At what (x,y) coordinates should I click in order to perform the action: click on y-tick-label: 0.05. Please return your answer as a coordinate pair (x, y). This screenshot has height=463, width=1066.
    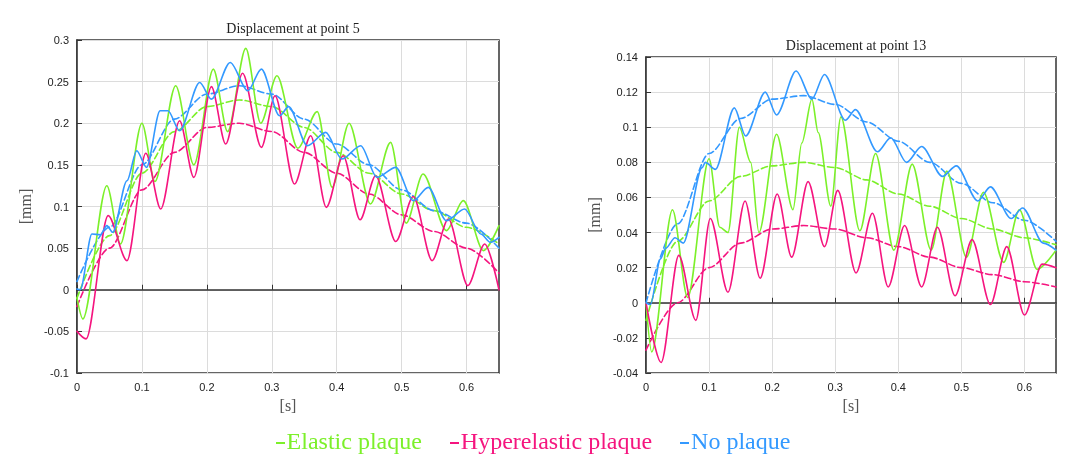
    Looking at the image, I should click on (58, 248).